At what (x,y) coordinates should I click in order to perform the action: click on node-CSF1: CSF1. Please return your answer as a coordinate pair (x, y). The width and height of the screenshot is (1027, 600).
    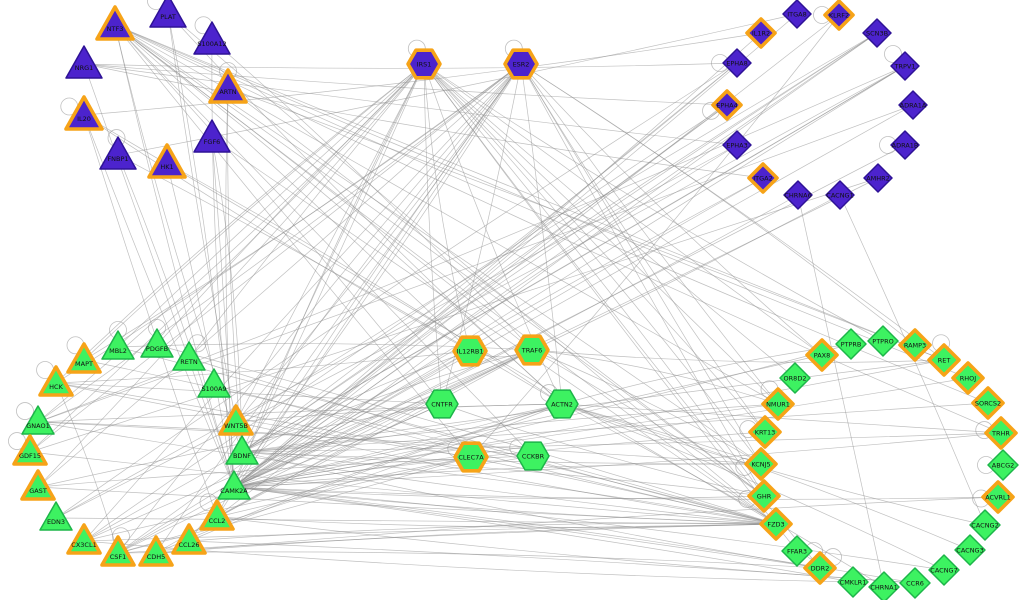
    Looking at the image, I should click on (118, 551).